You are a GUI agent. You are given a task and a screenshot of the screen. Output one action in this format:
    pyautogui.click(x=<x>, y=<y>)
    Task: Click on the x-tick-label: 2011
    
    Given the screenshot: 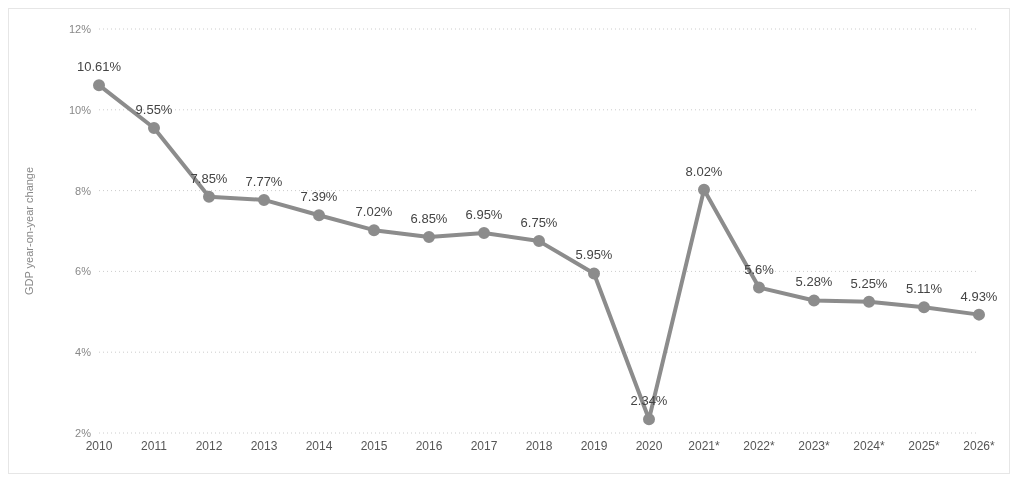 What is the action you would take?
    pyautogui.click(x=154, y=445)
    